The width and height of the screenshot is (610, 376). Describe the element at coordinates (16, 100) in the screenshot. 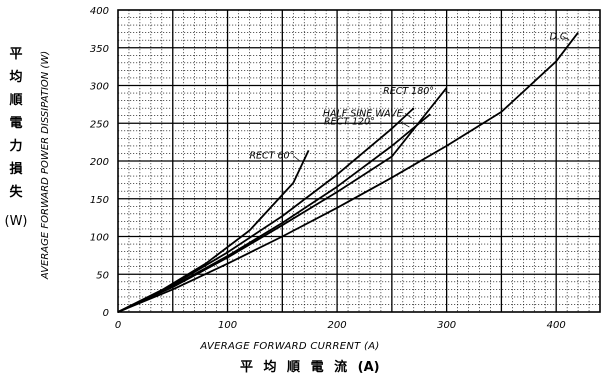

I see `y-axis-label-jp-char: 順` at that location.